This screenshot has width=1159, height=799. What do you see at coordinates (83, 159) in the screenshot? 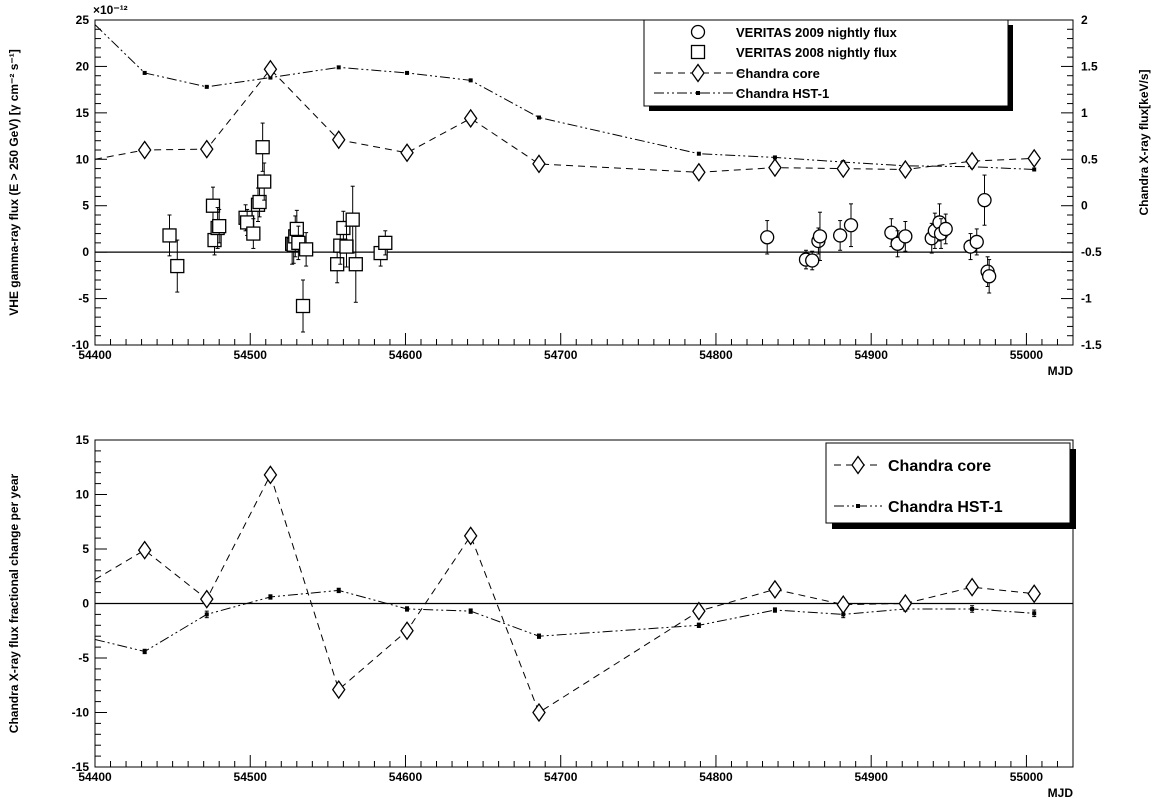
I see `top-panel-y-tick-label: 10` at bounding box center [83, 159].